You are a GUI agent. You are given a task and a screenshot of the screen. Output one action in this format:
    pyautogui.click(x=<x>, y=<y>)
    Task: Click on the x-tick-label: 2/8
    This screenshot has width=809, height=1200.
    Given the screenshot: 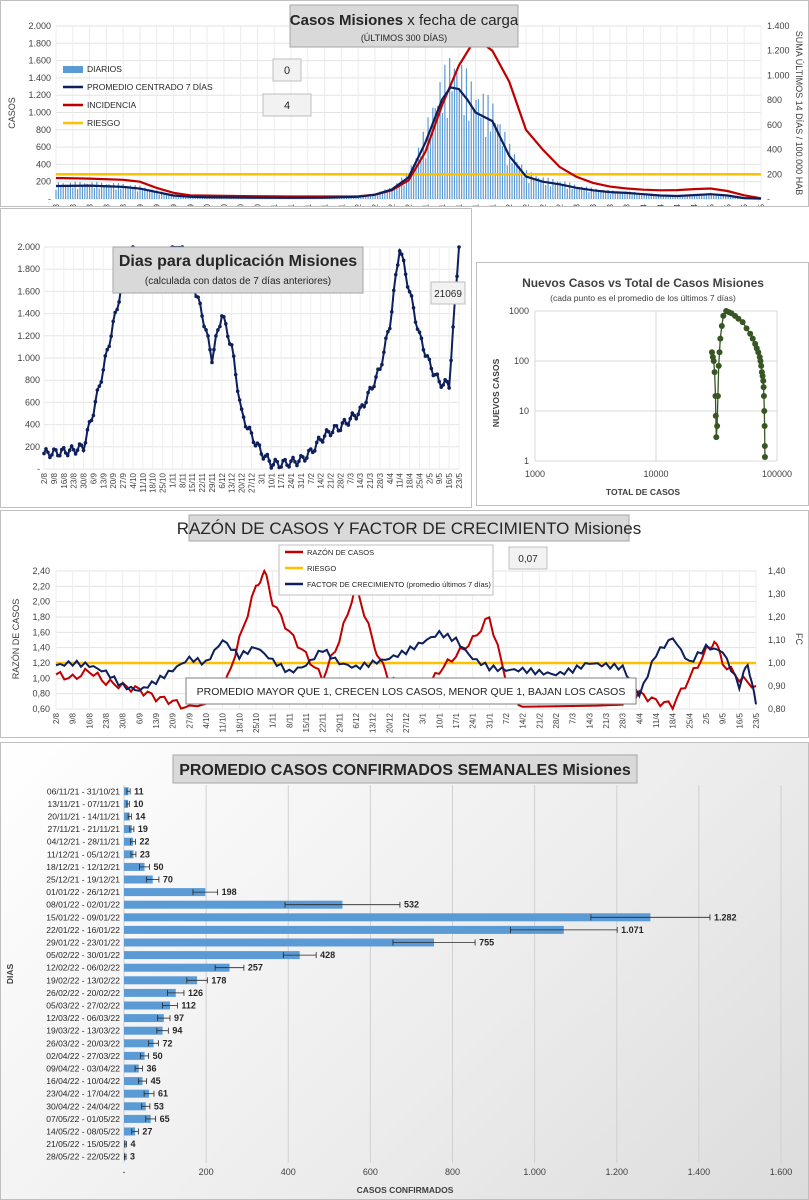 What is the action you would take?
    pyautogui.click(x=44, y=478)
    